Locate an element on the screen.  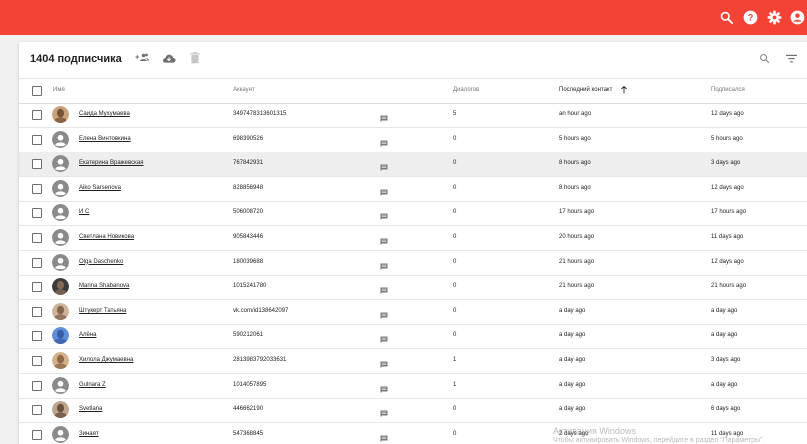
filter-icon is located at coordinates (791, 58).